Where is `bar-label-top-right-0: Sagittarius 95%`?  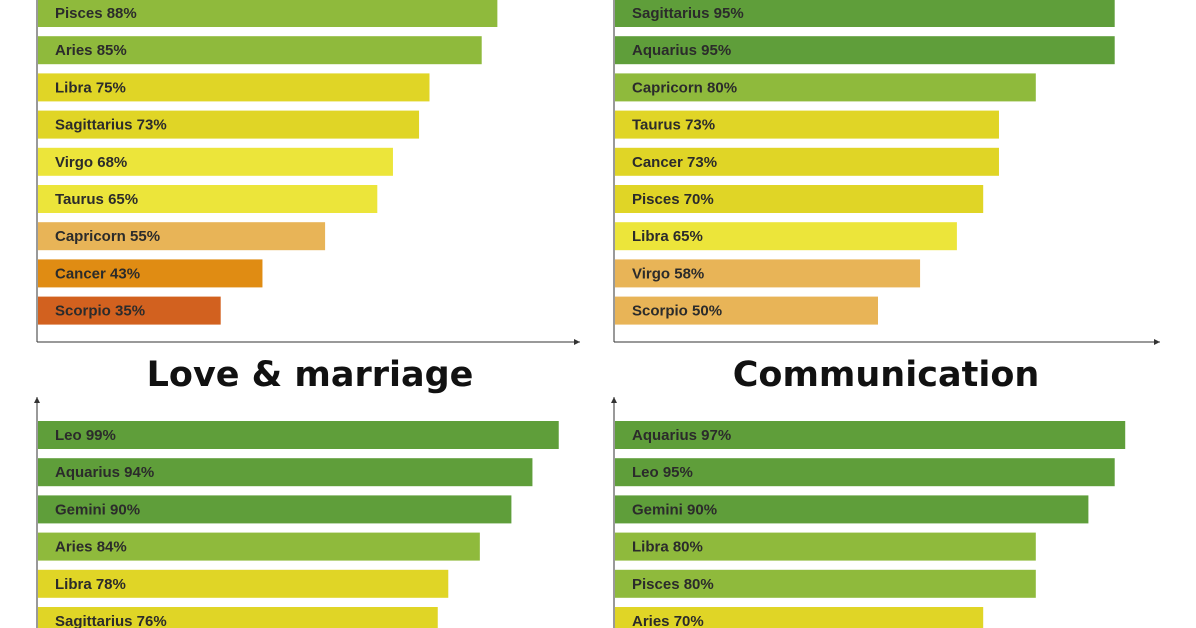 bar-label-top-right-0: Sagittarius 95% is located at coordinates (688, 13).